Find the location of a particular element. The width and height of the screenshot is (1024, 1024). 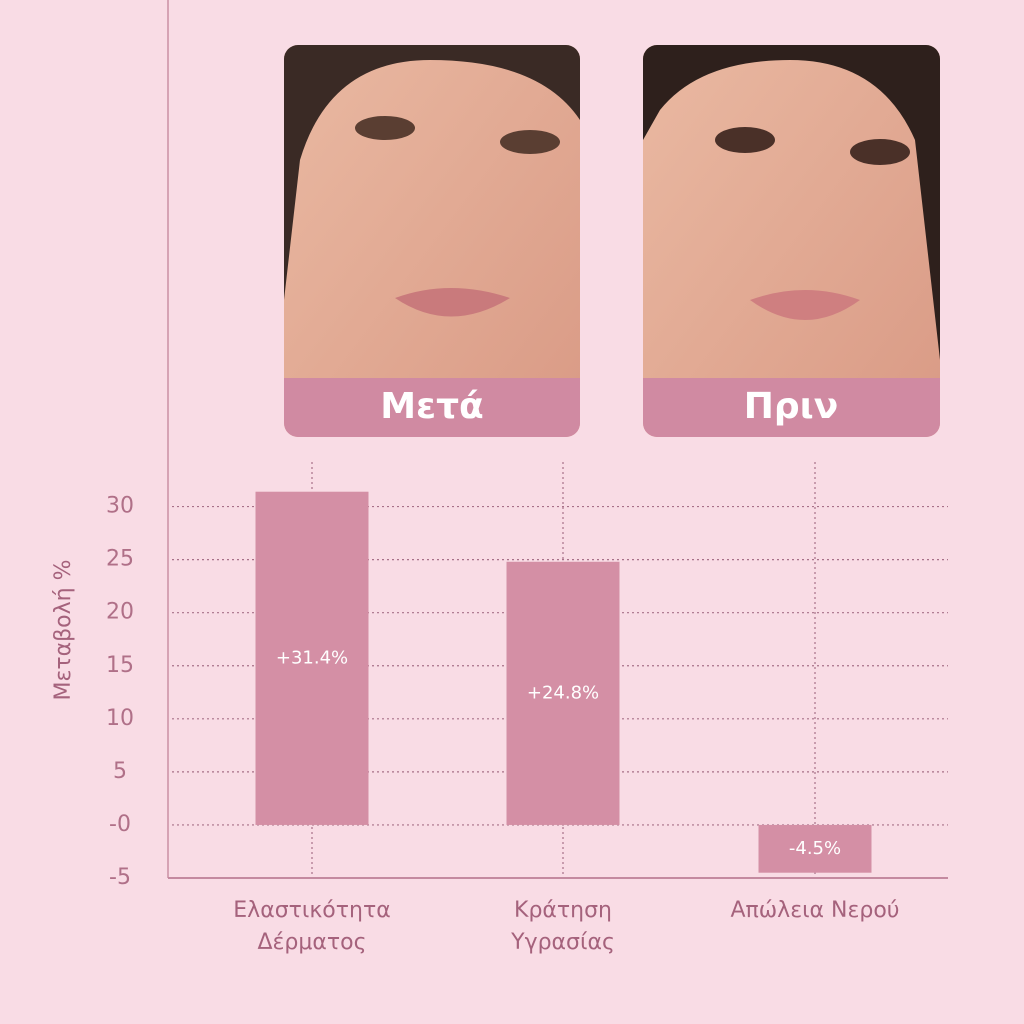

y-tick-label: 5 is located at coordinates (120, 771).